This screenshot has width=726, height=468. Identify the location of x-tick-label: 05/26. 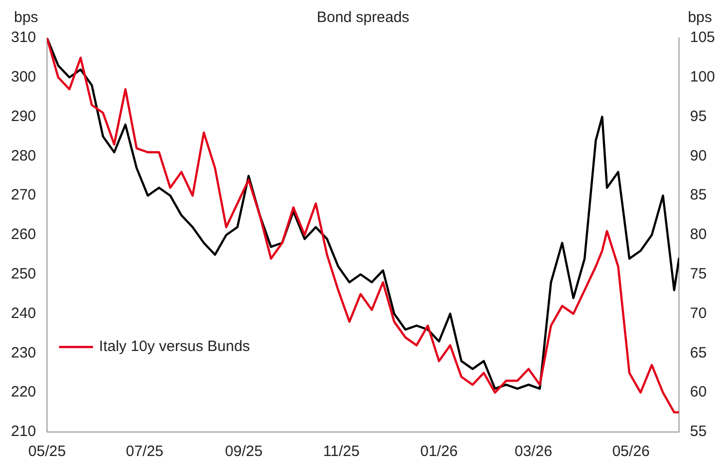
(631, 451).